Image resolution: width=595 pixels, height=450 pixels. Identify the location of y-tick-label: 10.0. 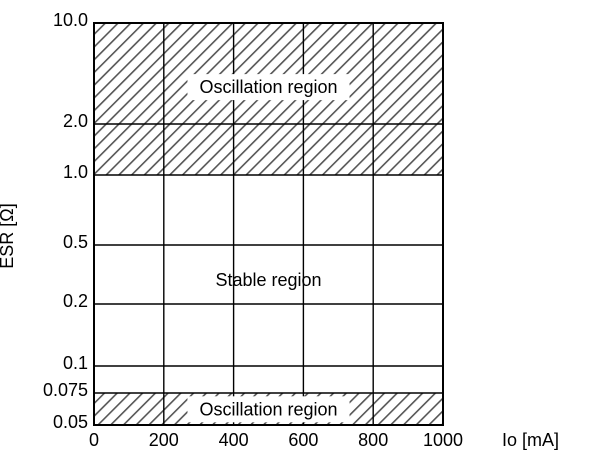
(70, 20).